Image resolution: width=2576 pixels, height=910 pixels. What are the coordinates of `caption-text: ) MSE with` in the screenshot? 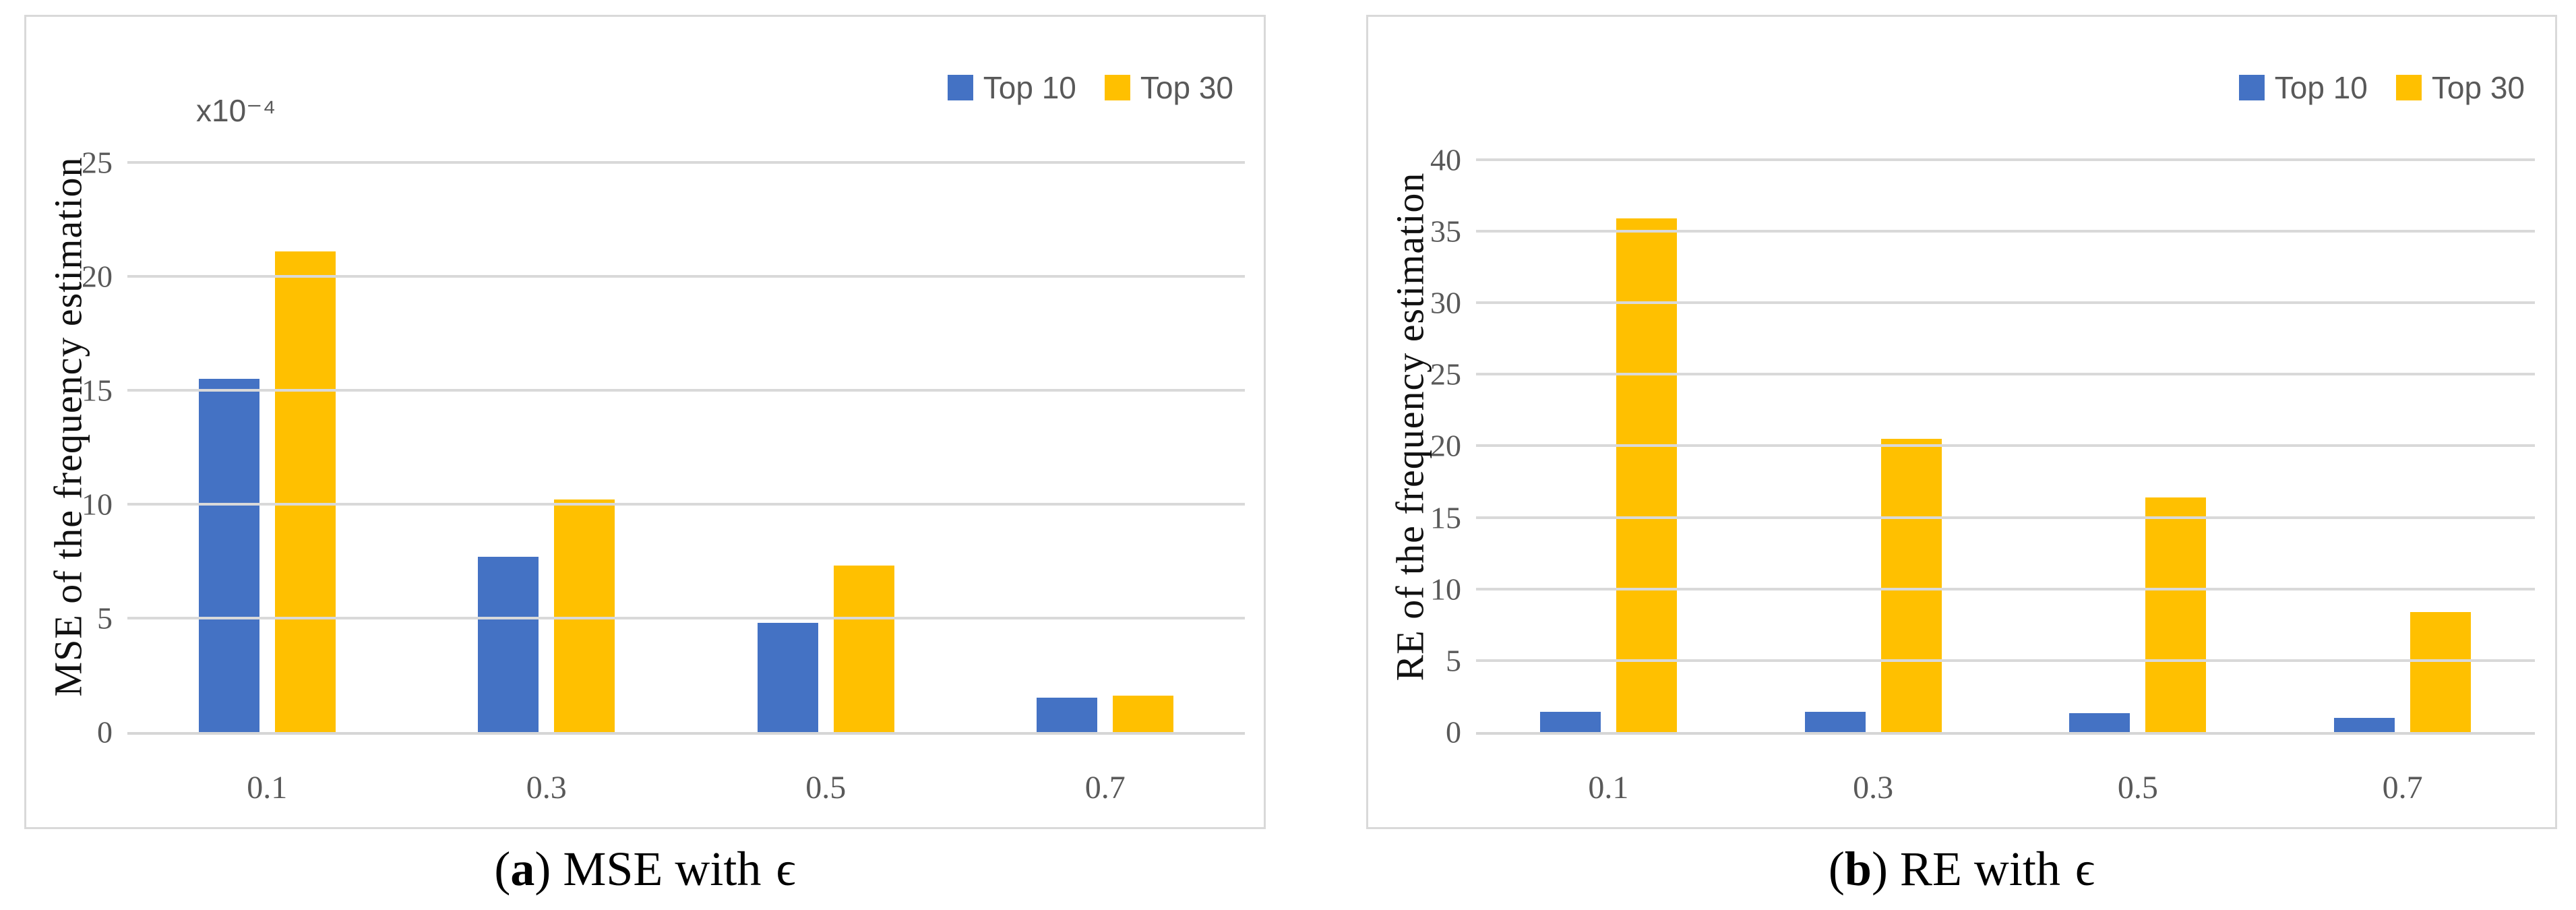 It's located at (648, 869).